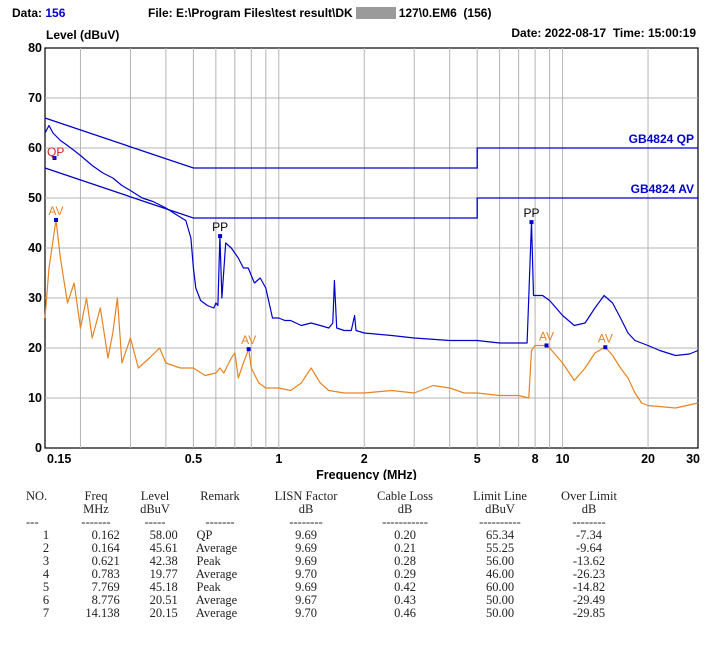 The width and height of the screenshot is (720, 646). Describe the element at coordinates (329, 561) in the screenshot. I see `table-row: 3 0.621 42.38 Peak 9.69 0.28 56.00 -13.62` at that location.